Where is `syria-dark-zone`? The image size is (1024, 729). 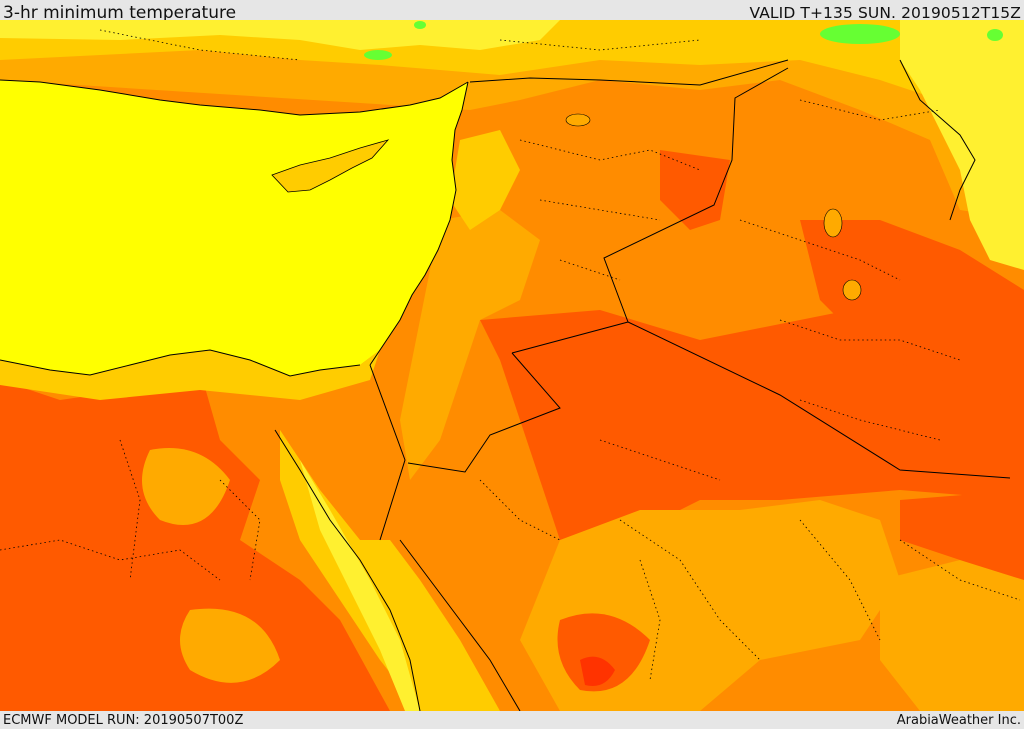
syria-dark-zone is located at coordinates (695, 190).